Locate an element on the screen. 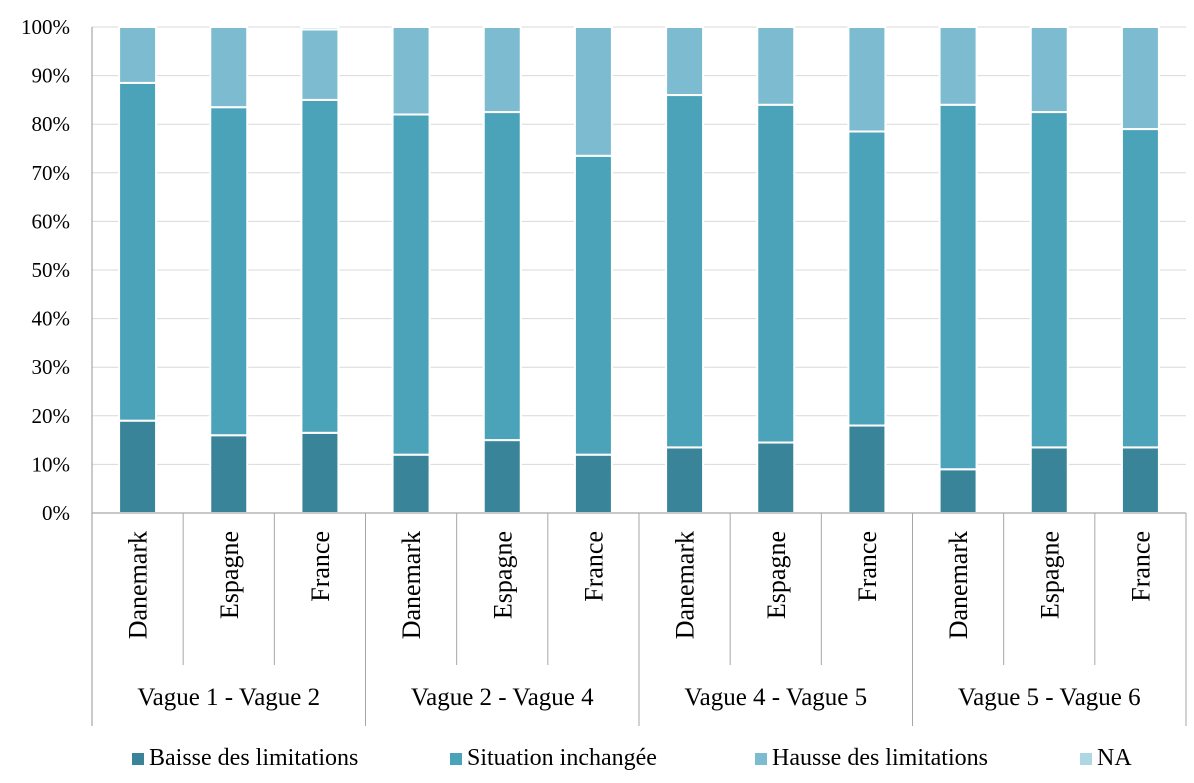 This screenshot has height=783, width=1194. y-tick-label: 30% is located at coordinates (51, 367).